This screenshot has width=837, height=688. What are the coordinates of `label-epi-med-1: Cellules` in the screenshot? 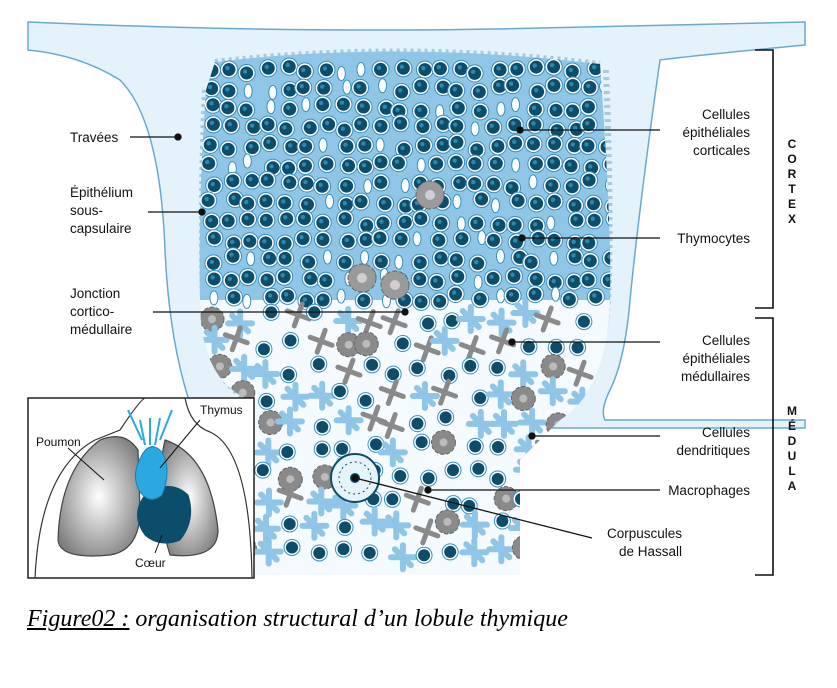 It's located at (726, 340).